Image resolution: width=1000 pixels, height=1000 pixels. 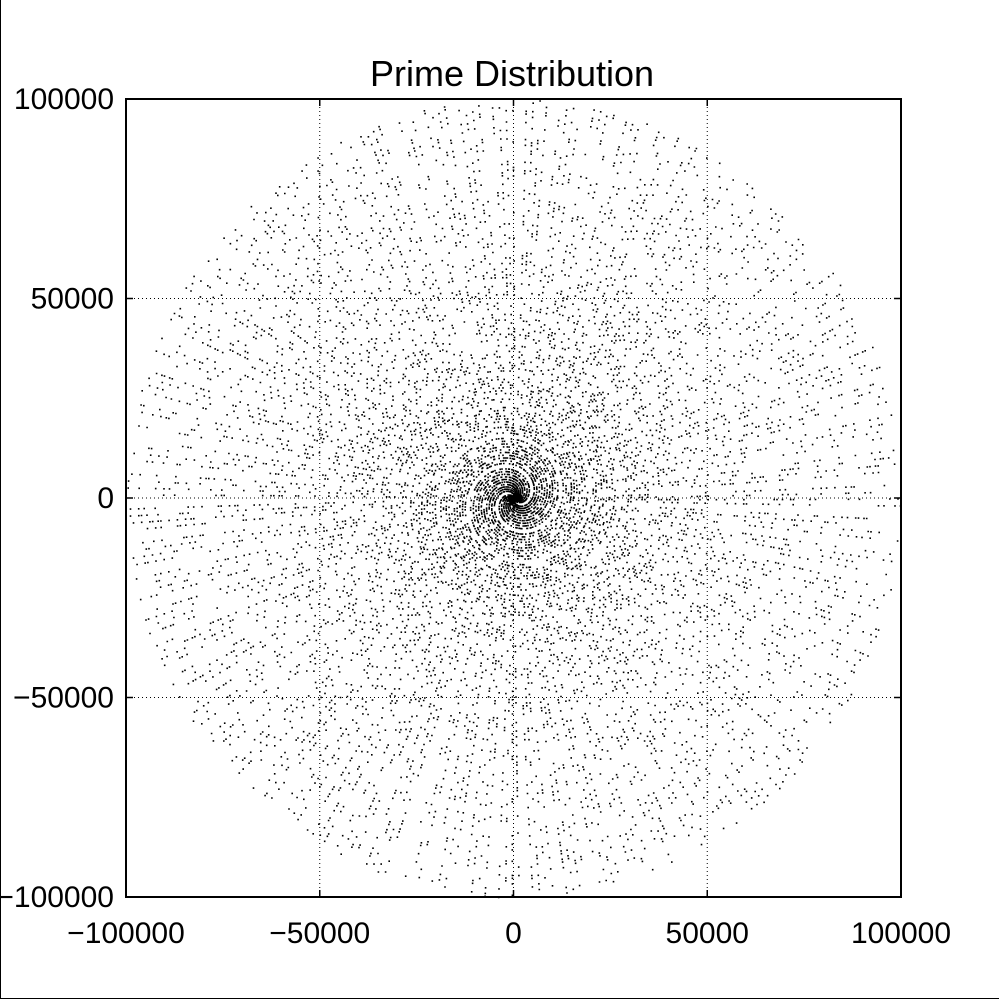 What do you see at coordinates (512, 73) in the screenshot?
I see `chart-title: Prime Distribution` at bounding box center [512, 73].